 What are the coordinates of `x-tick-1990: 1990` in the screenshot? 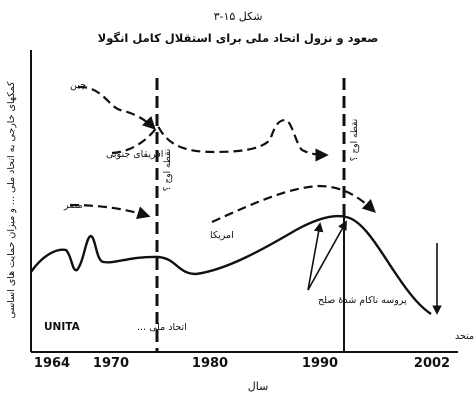 It's located at (320, 363).